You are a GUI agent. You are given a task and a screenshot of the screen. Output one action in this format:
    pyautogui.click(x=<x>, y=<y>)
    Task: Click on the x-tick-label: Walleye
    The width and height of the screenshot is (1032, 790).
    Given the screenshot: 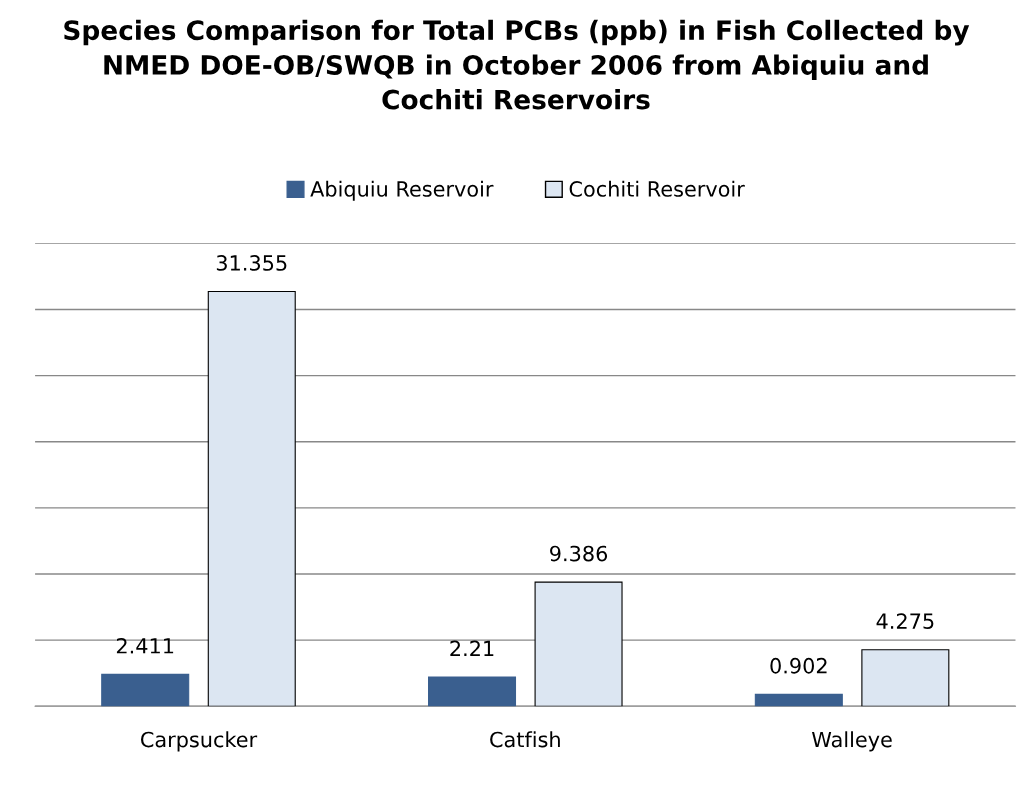 What is the action you would take?
    pyautogui.click(x=851, y=741)
    